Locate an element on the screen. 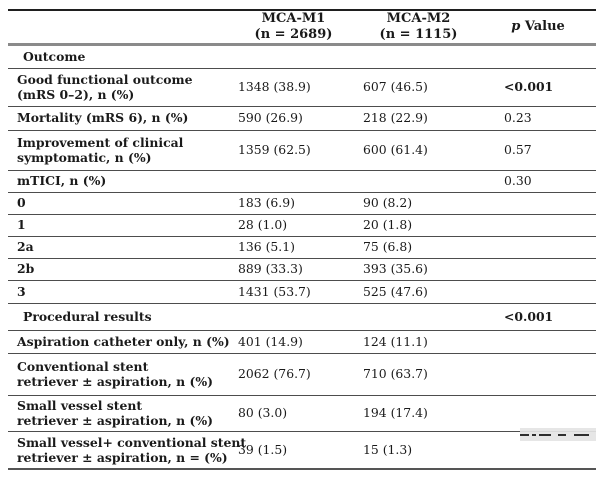 The height and width of the screenshot is (485, 604). watermark-overlay is located at coordinates (558, 434).